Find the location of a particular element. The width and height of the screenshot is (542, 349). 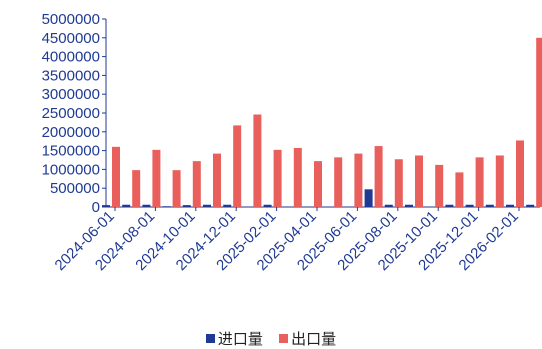

y-tick-label: 1500000 is located at coordinates (71, 151).